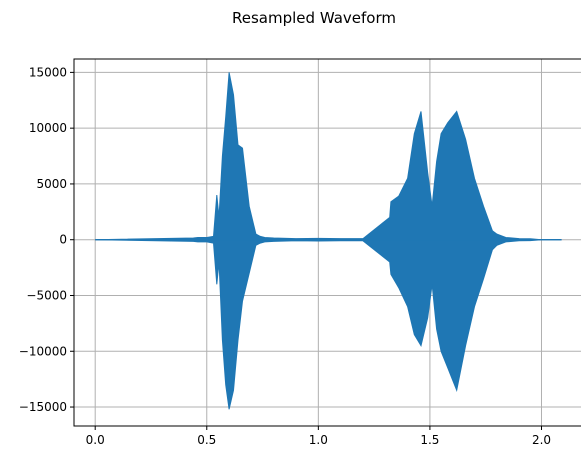  What do you see at coordinates (43, 351) in the screenshot?
I see `y-tick-label: −10000` at bounding box center [43, 351].